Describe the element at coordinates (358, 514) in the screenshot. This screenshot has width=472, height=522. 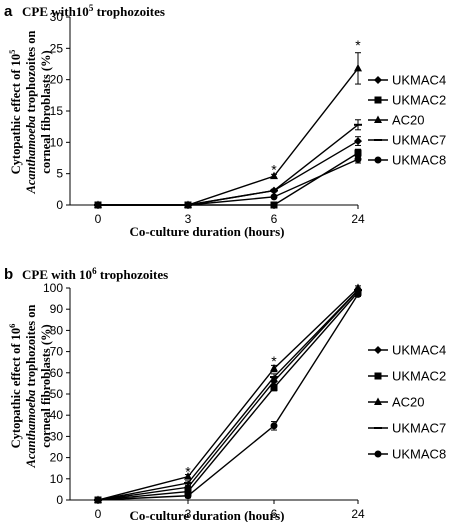
I see `panel-b-xtick-label: 24` at that location.